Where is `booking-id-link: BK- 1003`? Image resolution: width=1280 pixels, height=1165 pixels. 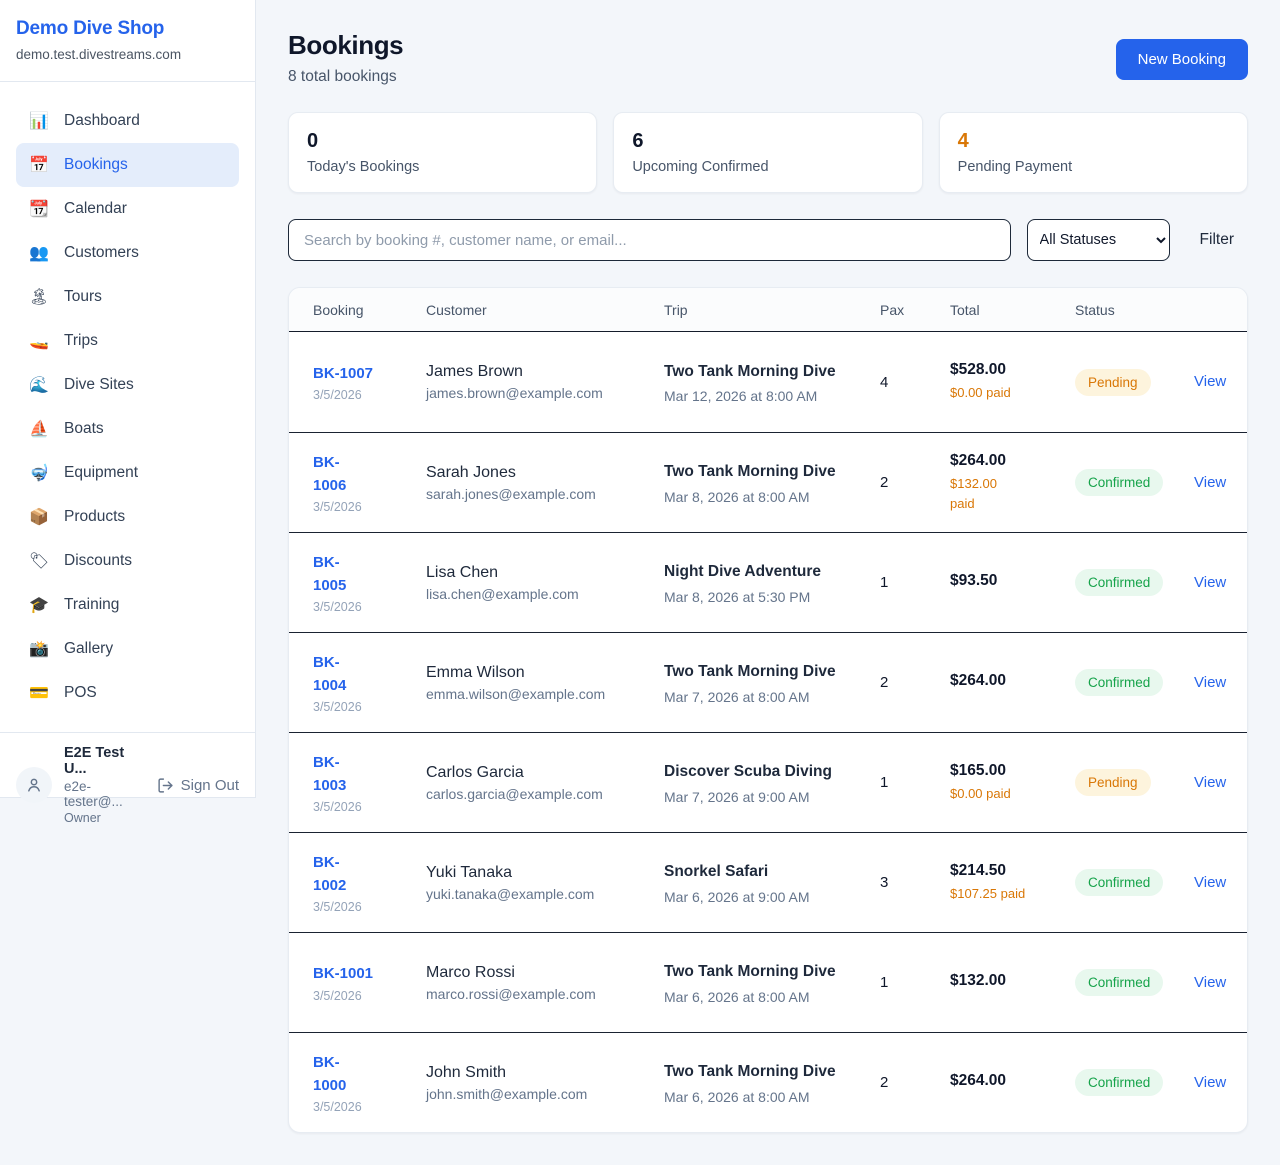
booking-id-link: BK- 1003 is located at coordinates (330, 773).